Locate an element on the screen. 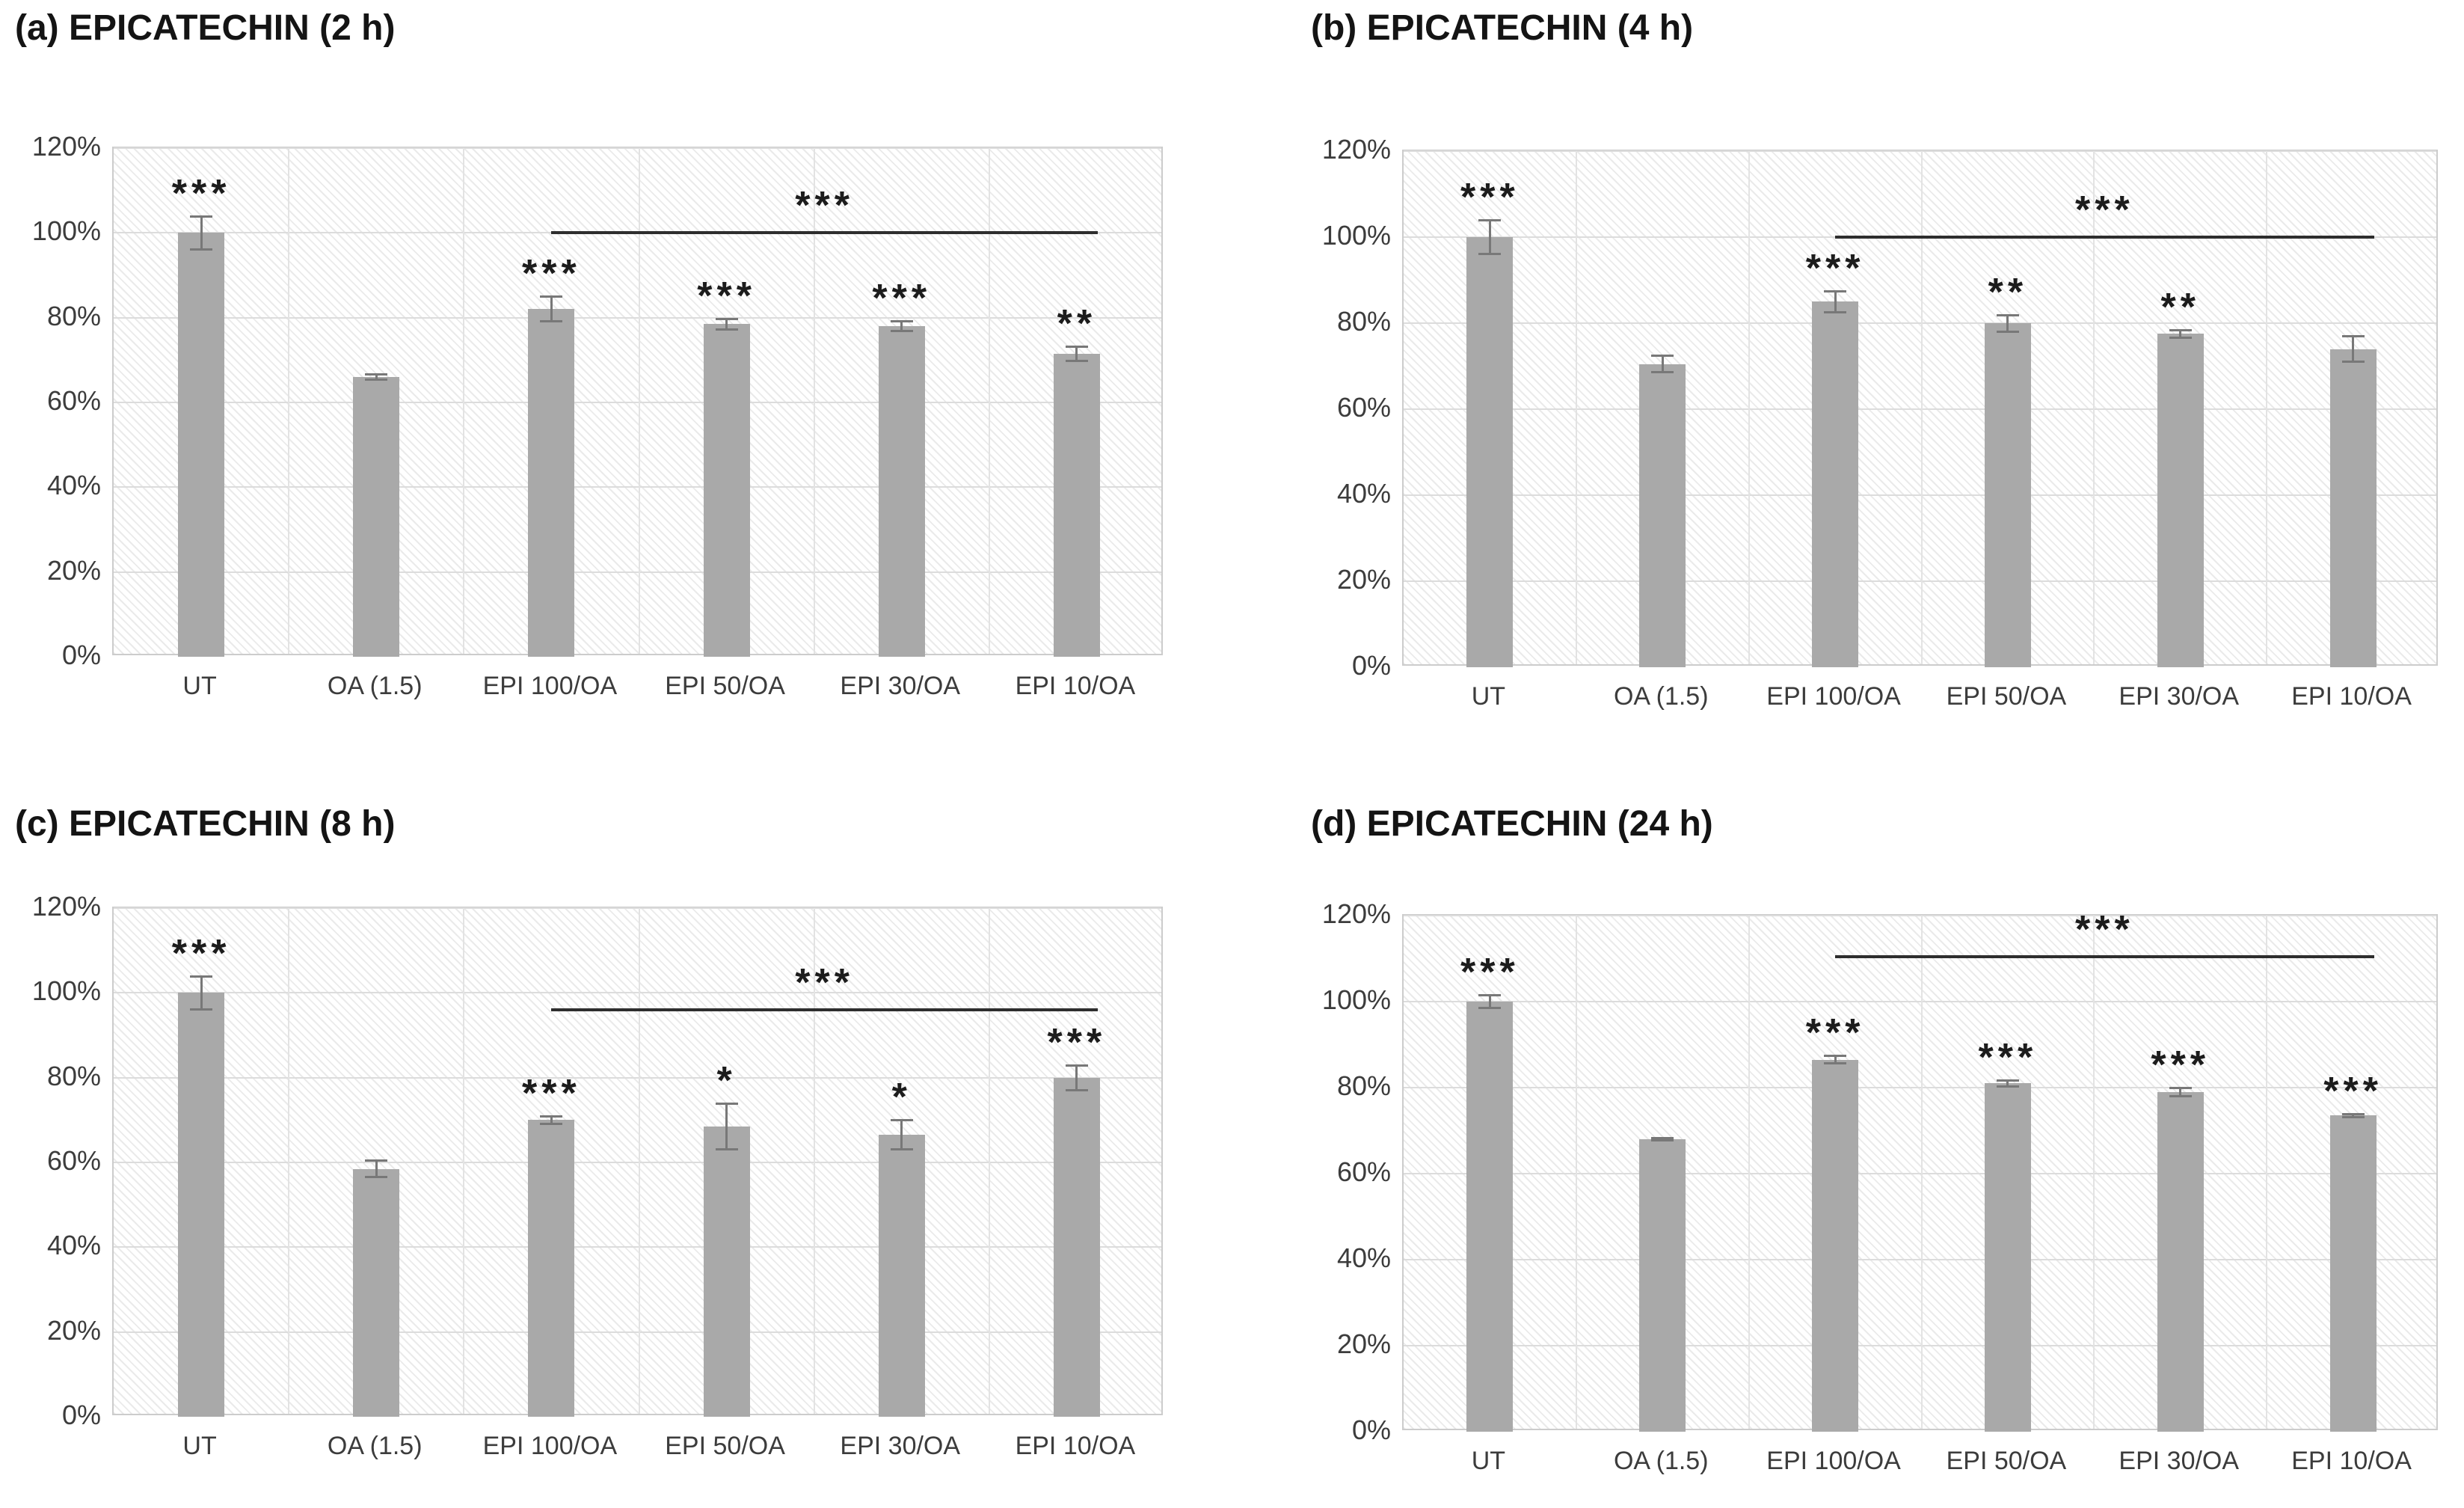 This screenshot has width=2464, height=1508. significance-stars: * is located at coordinates (901, 1098).